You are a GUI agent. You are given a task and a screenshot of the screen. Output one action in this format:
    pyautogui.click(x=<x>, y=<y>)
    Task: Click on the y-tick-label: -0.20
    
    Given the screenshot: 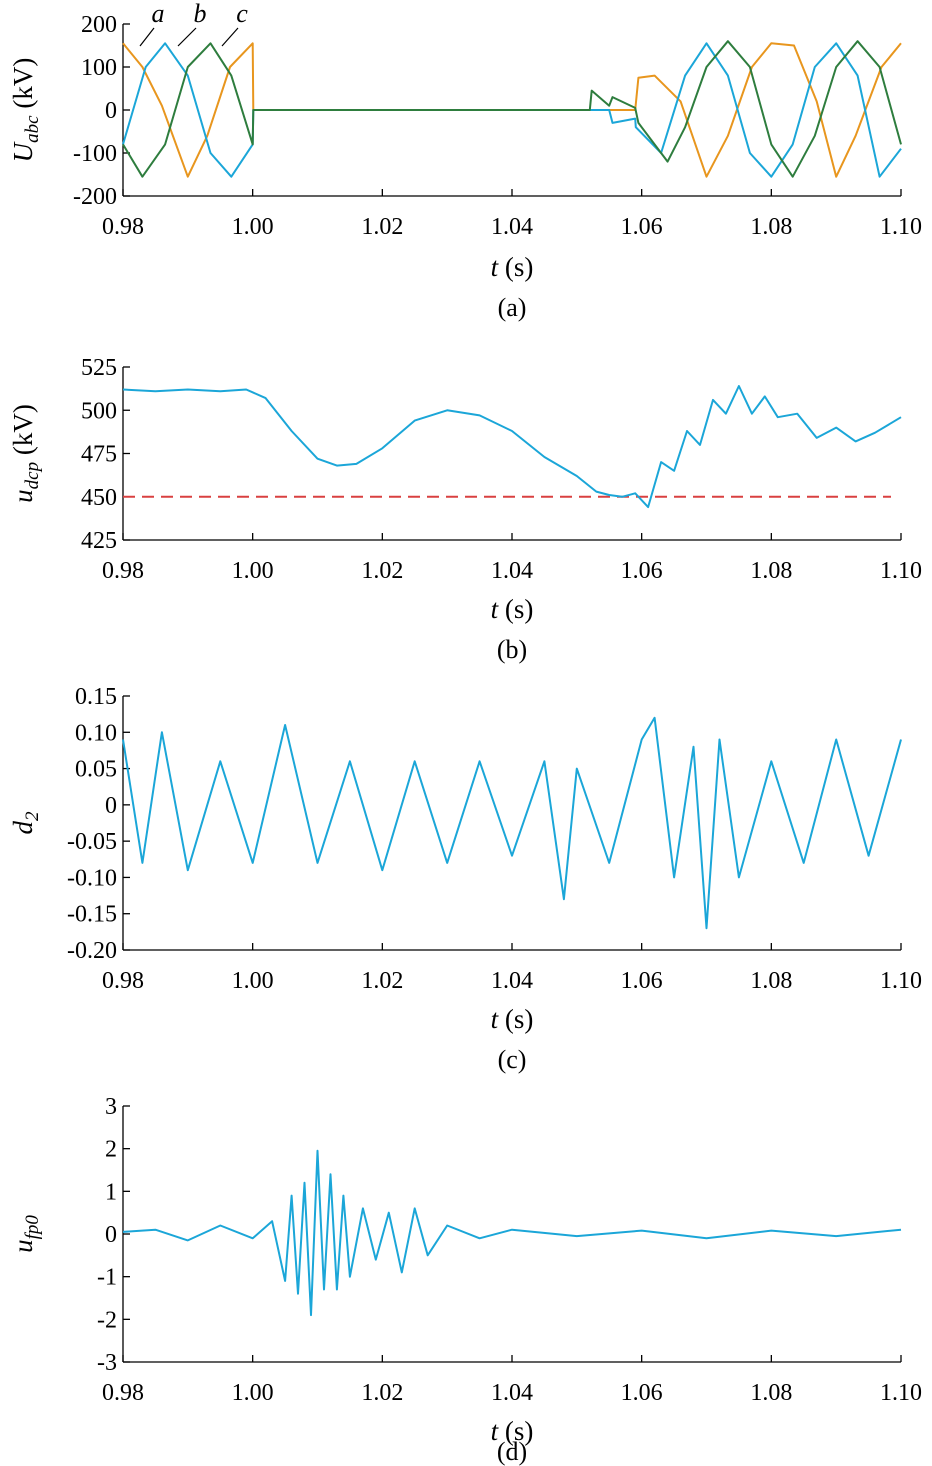 What is the action you would take?
    pyautogui.click(x=92, y=951)
    